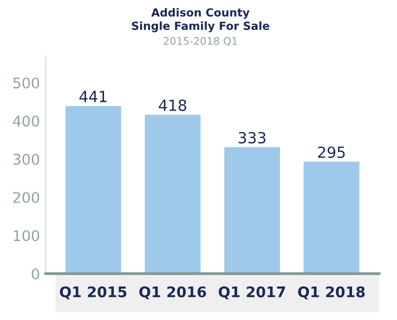  Describe the element at coordinates (93, 293) in the screenshot. I see `x-tick-label: Q1 2015` at that location.